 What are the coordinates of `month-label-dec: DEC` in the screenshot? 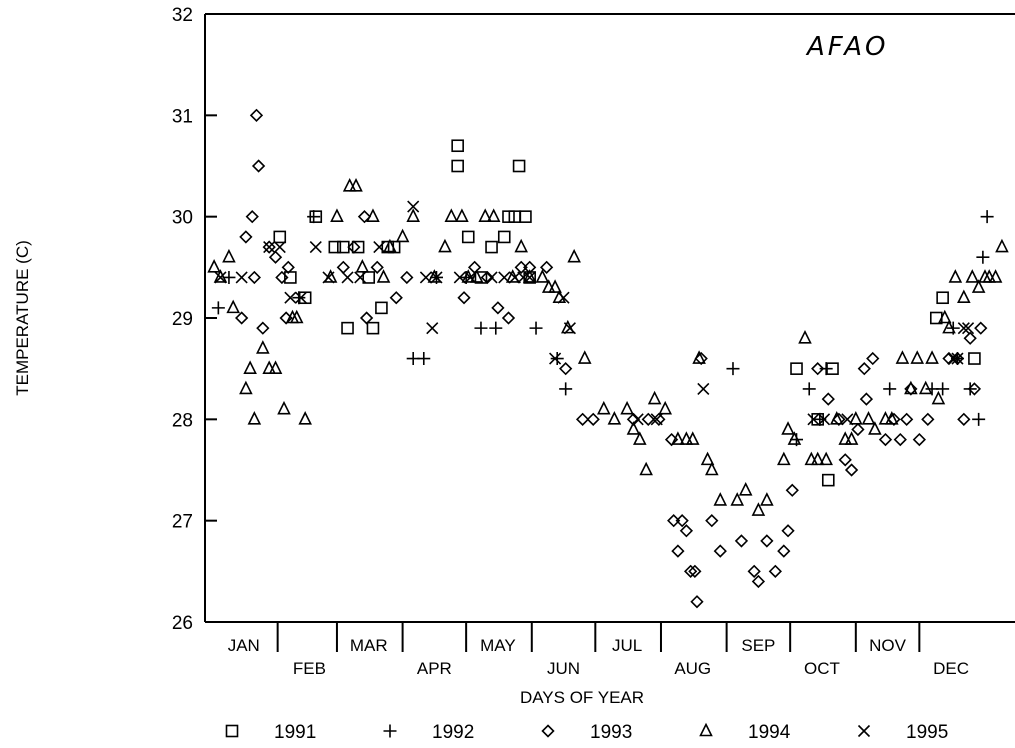 It's located at (951, 668).